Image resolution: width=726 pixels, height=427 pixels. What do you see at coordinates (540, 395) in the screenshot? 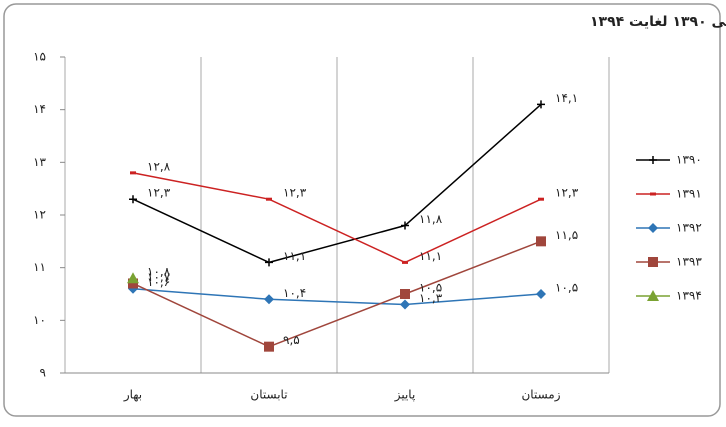
I see `x-tick-label: زمستان` at bounding box center [540, 395].